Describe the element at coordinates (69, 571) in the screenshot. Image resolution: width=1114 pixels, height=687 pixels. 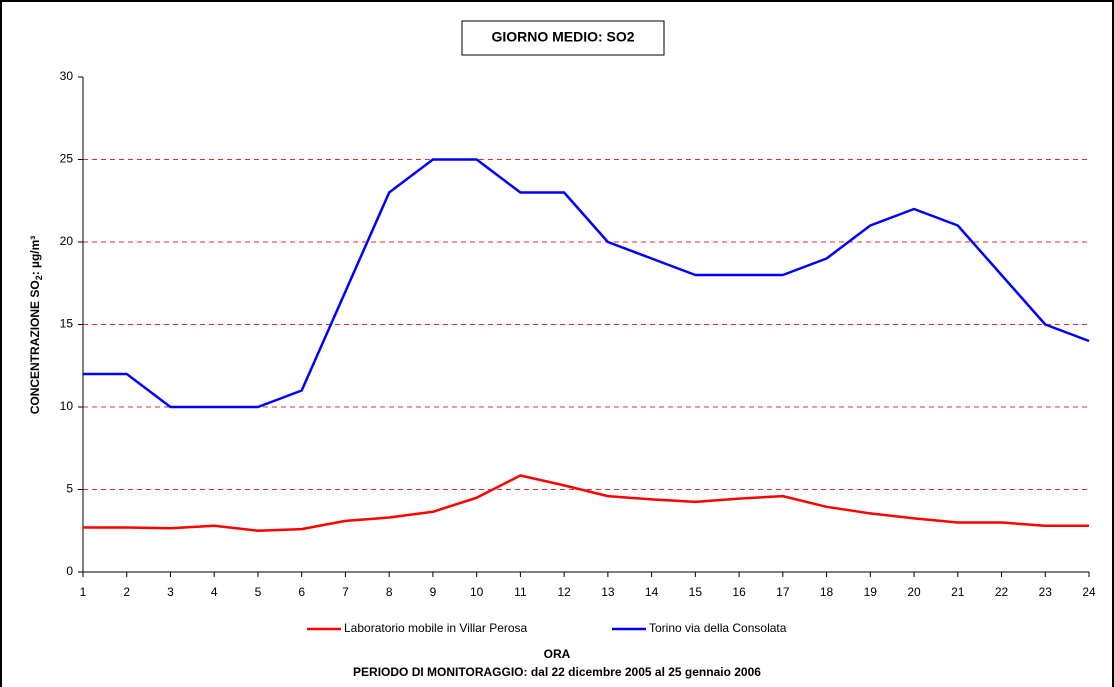
I see `y-tick-label: 0` at that location.